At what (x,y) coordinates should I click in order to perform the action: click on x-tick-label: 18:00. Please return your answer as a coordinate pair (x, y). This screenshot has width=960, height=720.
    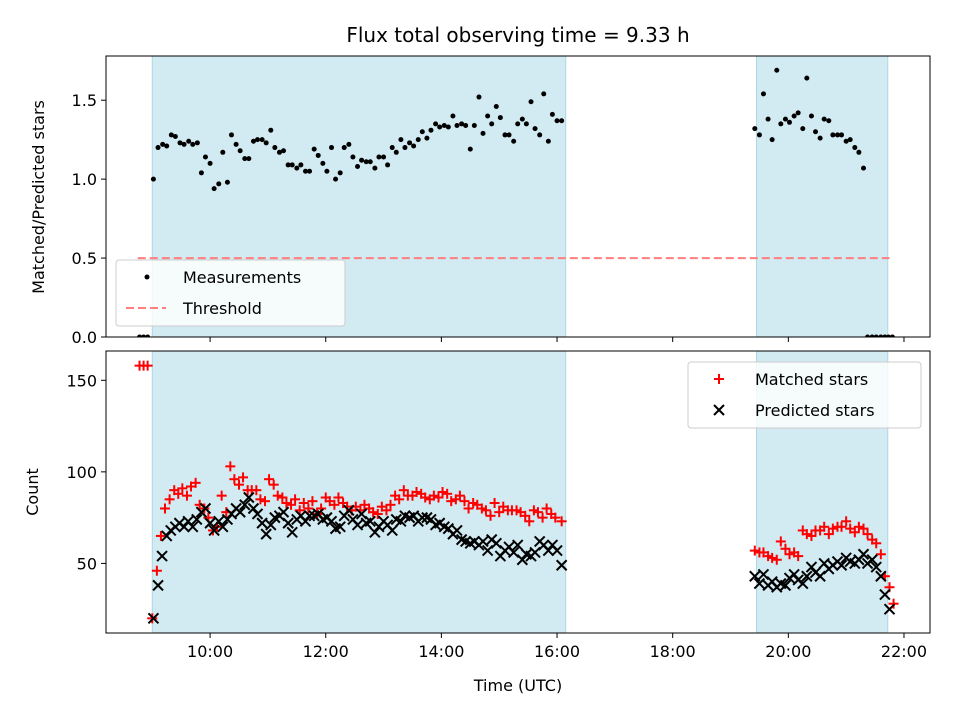
    Looking at the image, I should click on (673, 651).